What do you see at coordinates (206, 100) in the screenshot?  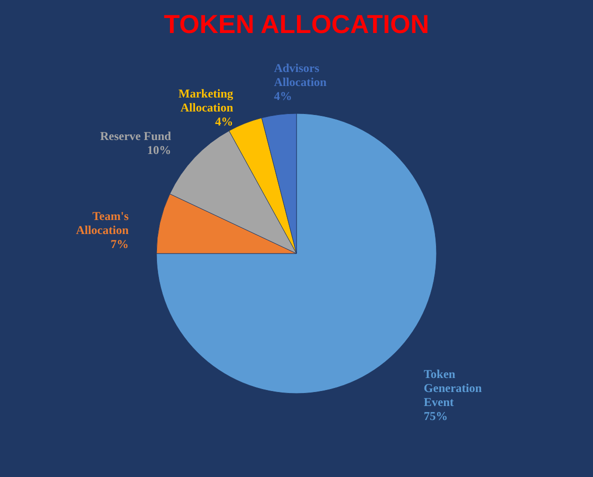 I see `slice-label: Marketing Allocation` at bounding box center [206, 100].